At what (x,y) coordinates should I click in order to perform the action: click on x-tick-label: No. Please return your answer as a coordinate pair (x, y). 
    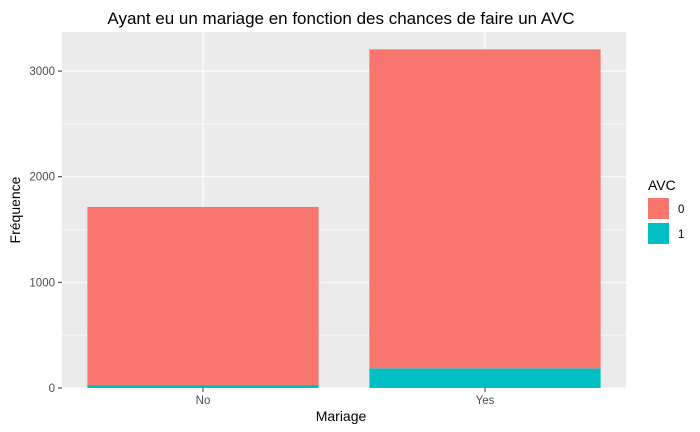
    Looking at the image, I should click on (203, 401).